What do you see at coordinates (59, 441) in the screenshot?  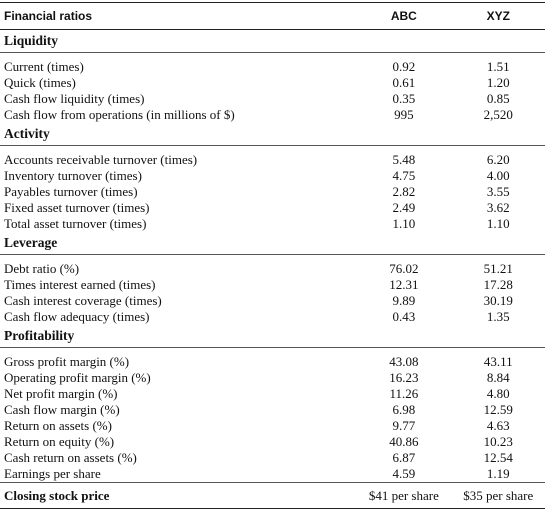 I see `ratio-label: Return on equity (%)` at bounding box center [59, 441].